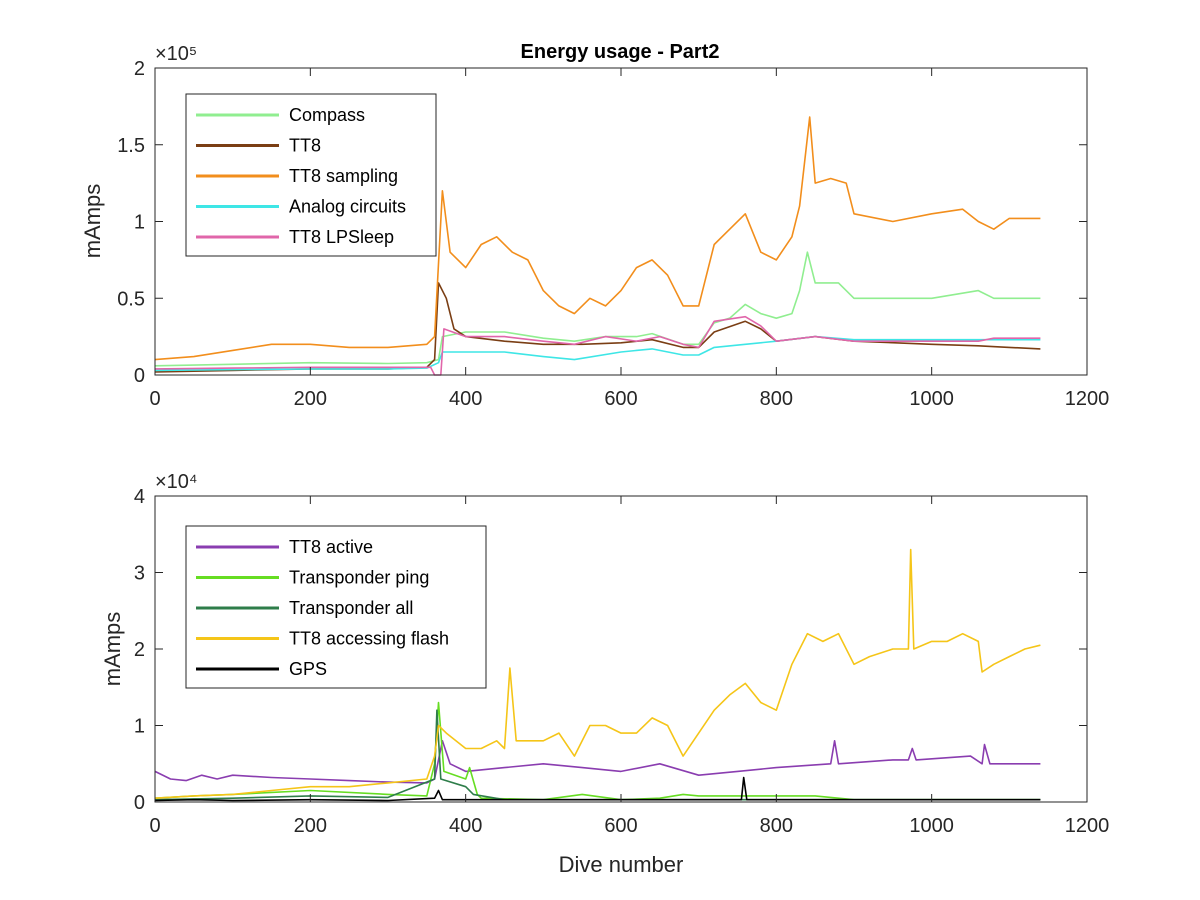 This screenshot has width=1200, height=900. Describe the element at coordinates (621, 864) in the screenshot. I see `x-axis-label: Dive number` at that location.